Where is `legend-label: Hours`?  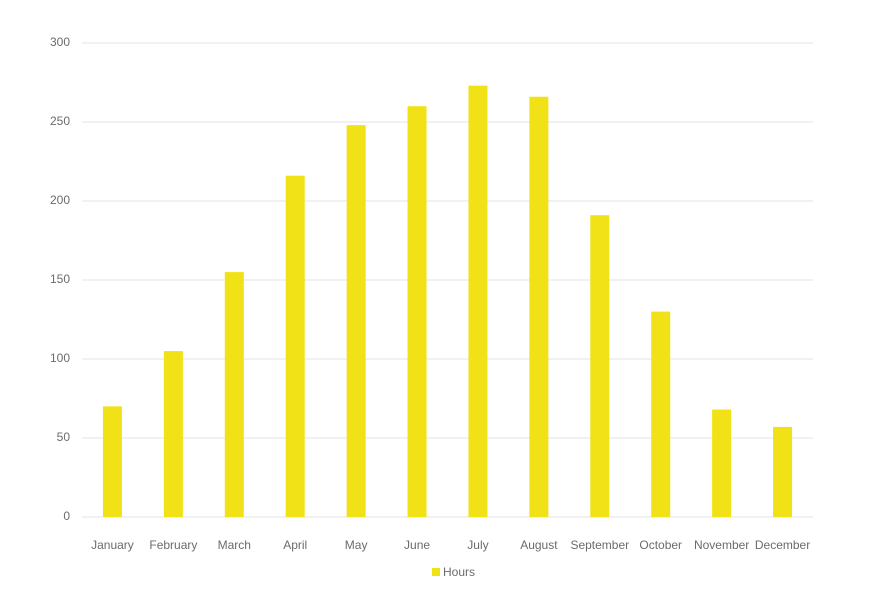
legend-label: Hours is located at coordinates (459, 572).